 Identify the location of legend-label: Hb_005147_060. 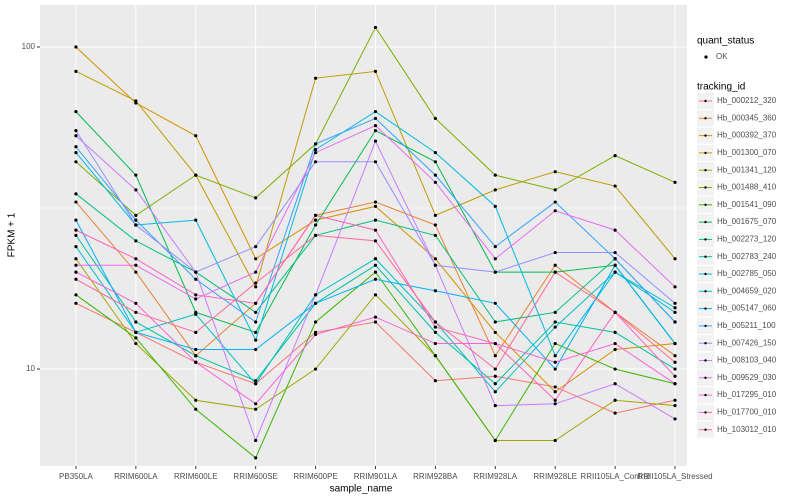
(747, 308).